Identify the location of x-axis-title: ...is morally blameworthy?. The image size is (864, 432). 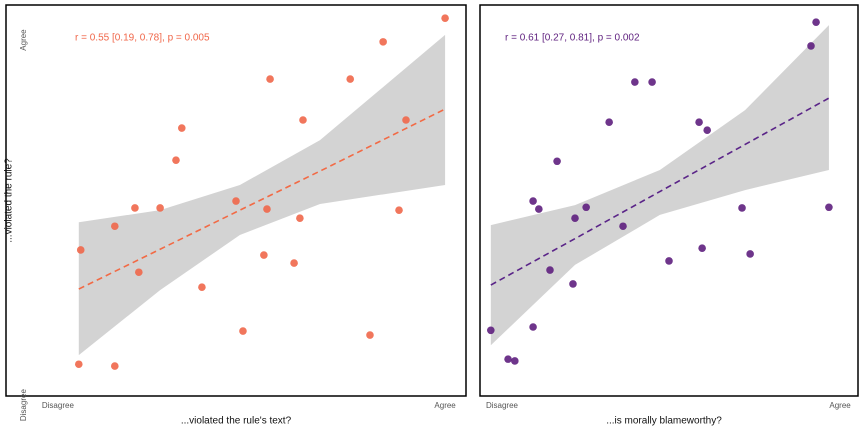
(664, 421).